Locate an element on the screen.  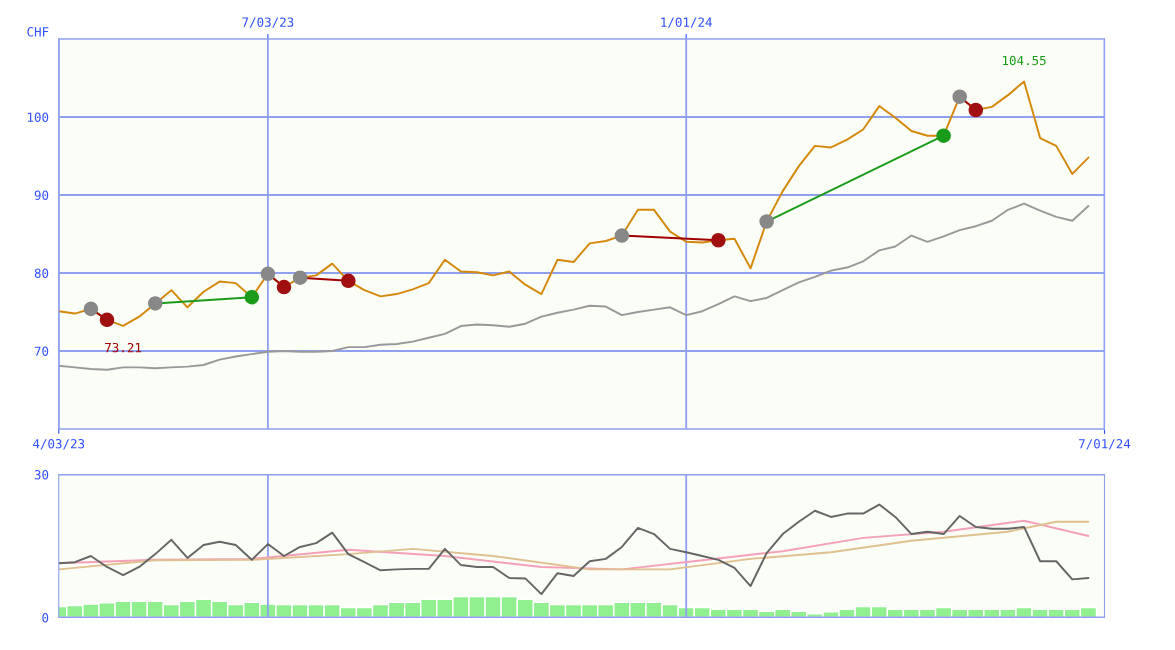
x-tick-label: 7/01/24 is located at coordinates (1105, 444).